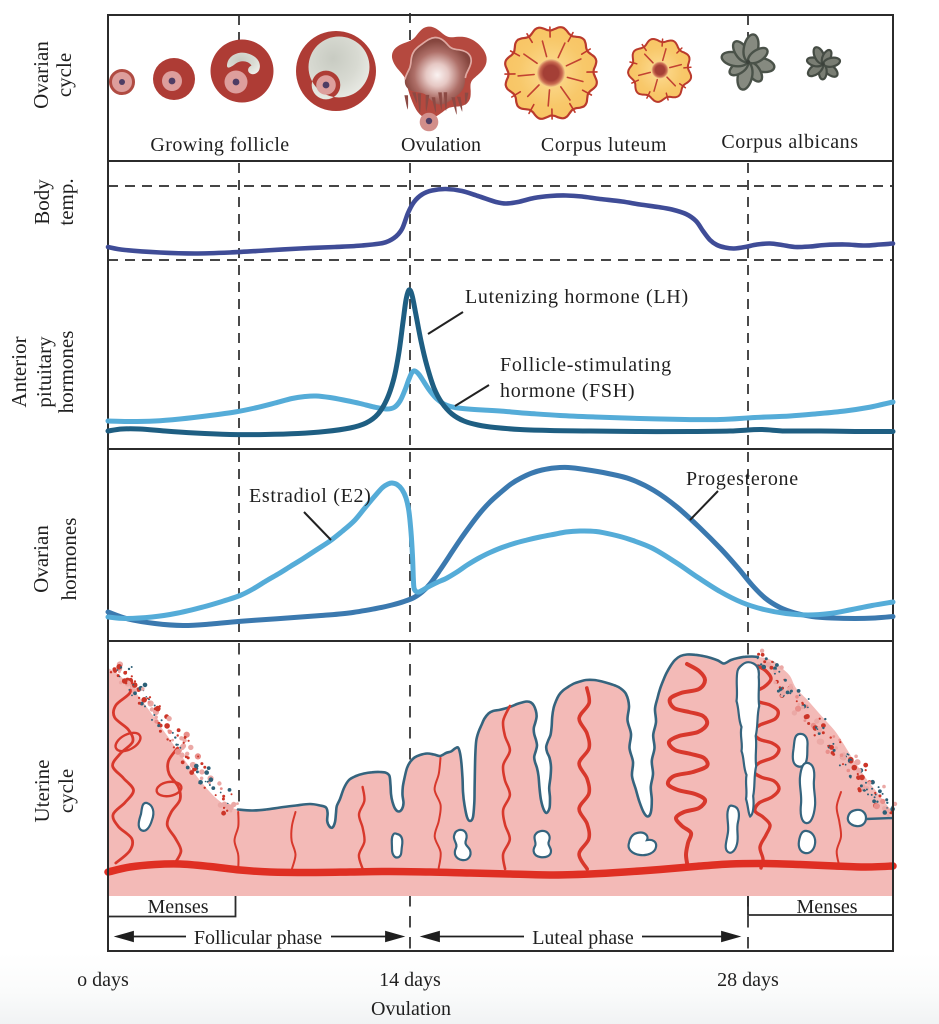  I want to click on svg-text: o days, so click(103, 980).